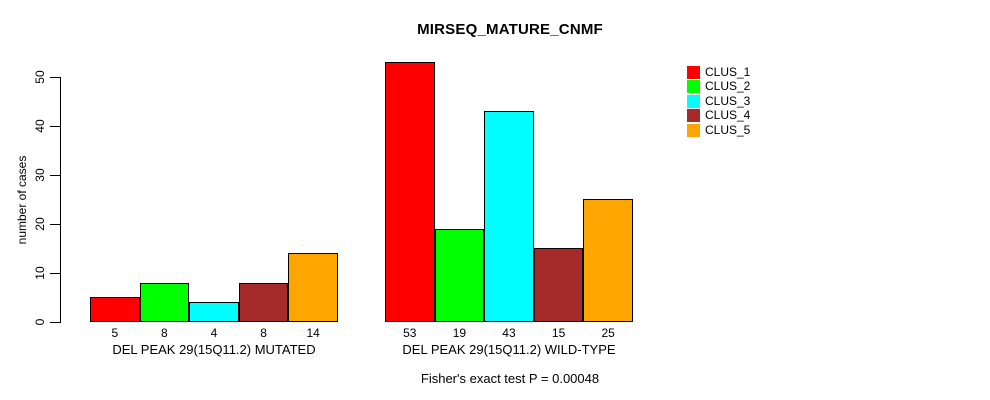  I want to click on bar-value-clus_3-group1: 4, so click(214, 333).